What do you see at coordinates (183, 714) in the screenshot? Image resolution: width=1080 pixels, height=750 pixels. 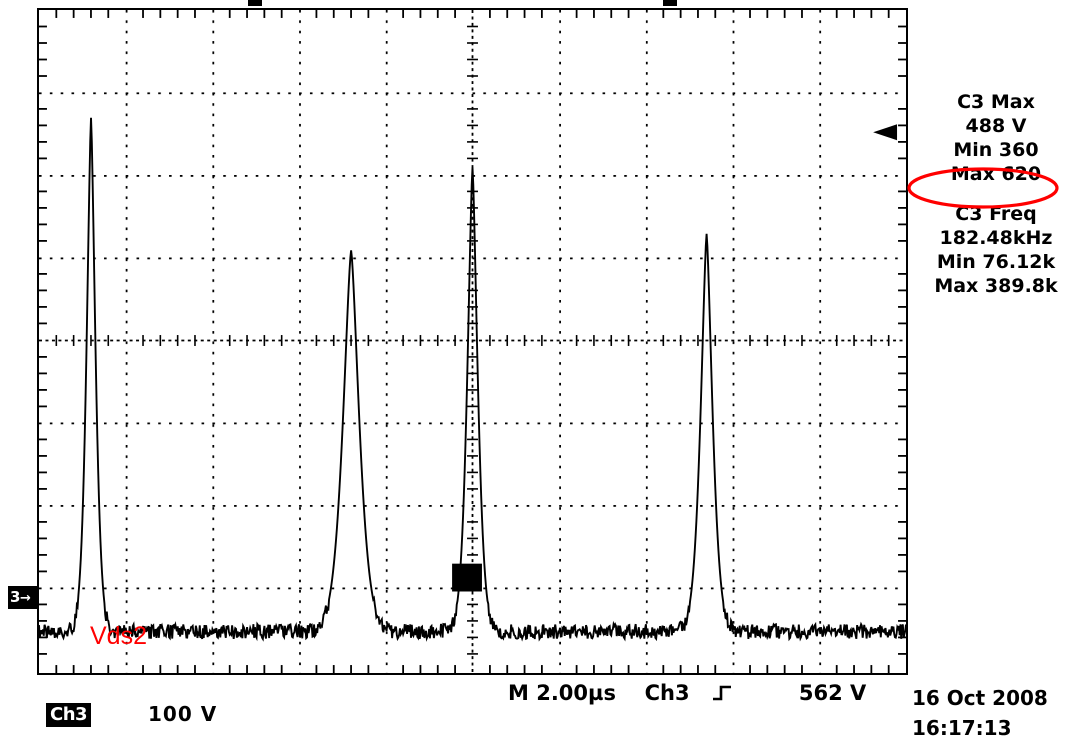 I see `channel-3-scale-readout: 100 V` at bounding box center [183, 714].